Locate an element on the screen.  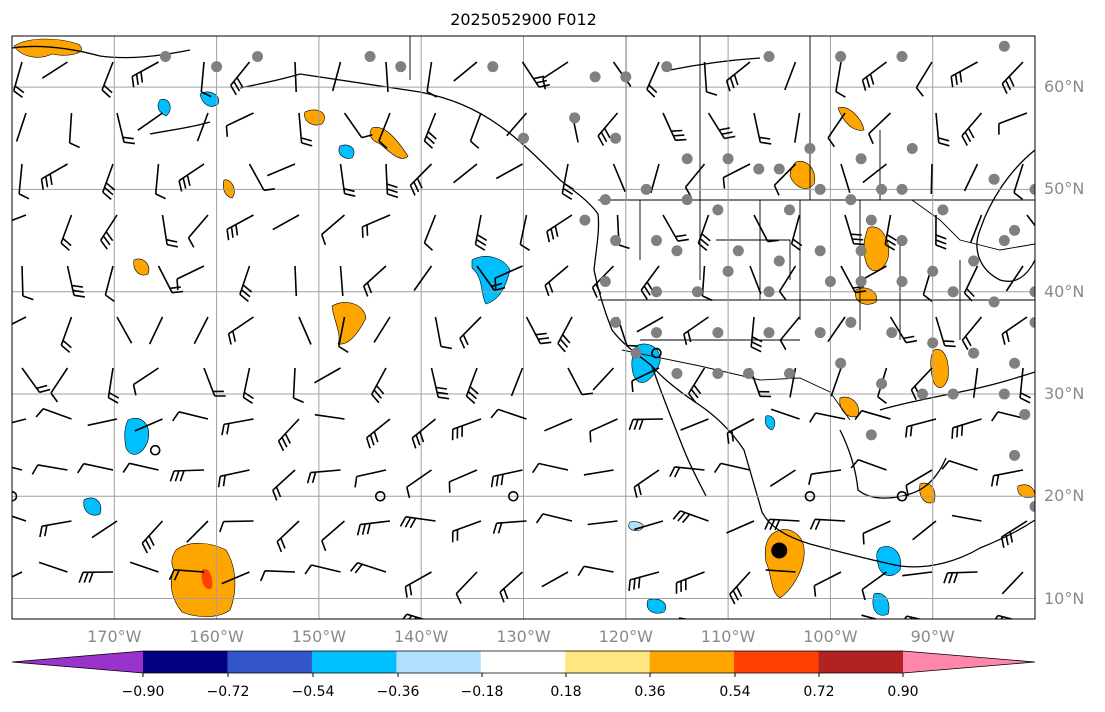
colorbar-bin is located at coordinates (185, 662).